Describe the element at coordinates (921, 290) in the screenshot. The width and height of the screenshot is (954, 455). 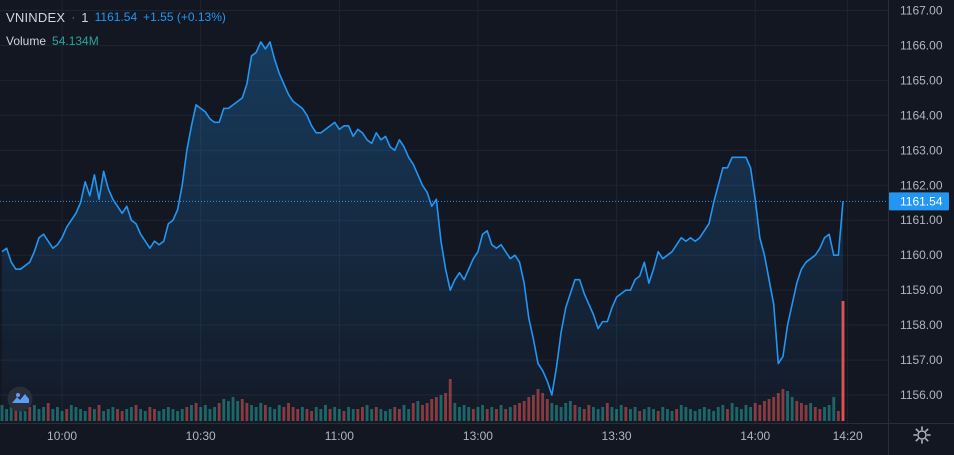
I see `y-tick-label: 1159.00` at that location.